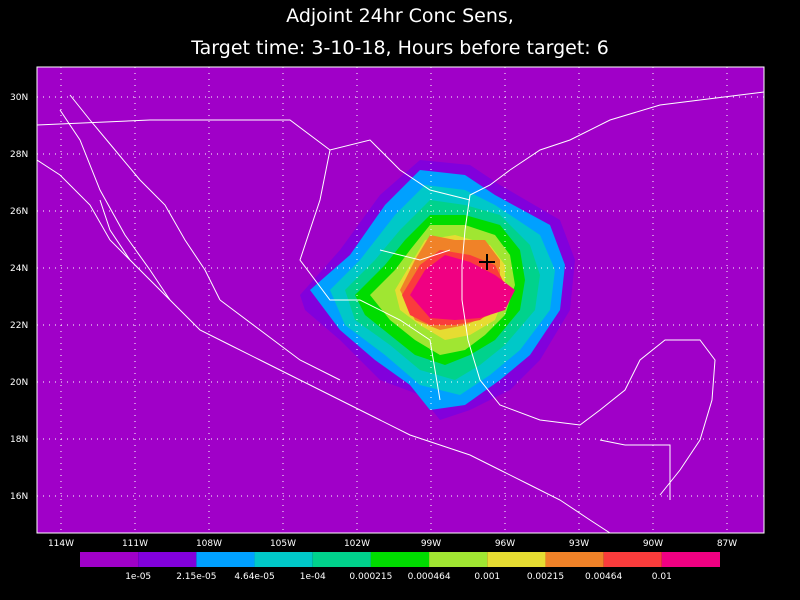 This screenshot has height=600, width=800. What do you see at coordinates (437, 290) in the screenshot?
I see `sensitivity-plume` at bounding box center [437, 290].